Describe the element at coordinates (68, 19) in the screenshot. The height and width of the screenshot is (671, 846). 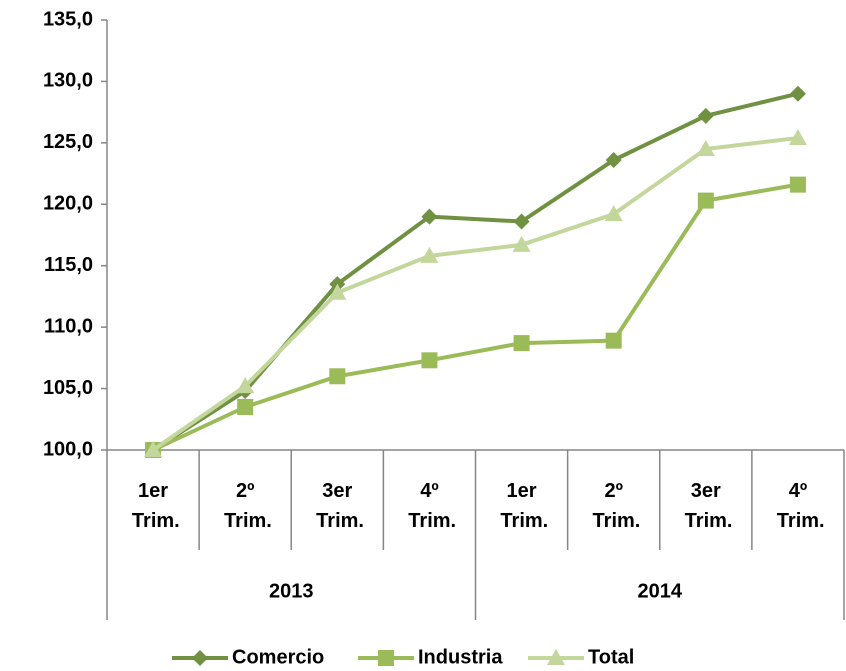
I see `y-tick-label: 135,0` at that location.